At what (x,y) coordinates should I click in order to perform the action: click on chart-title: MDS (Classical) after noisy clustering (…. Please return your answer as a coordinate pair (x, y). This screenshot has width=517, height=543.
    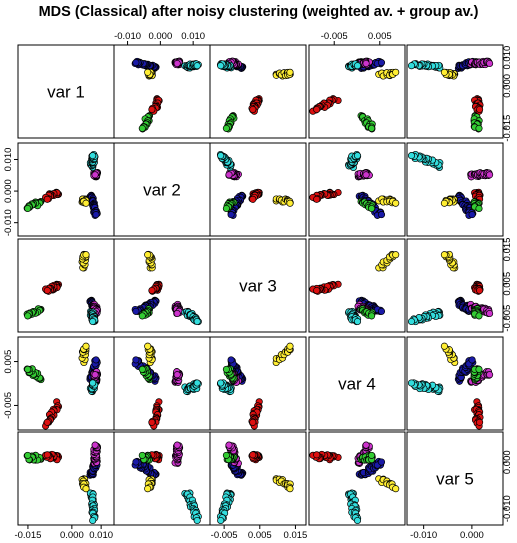
    Looking at the image, I should click on (258, 12).